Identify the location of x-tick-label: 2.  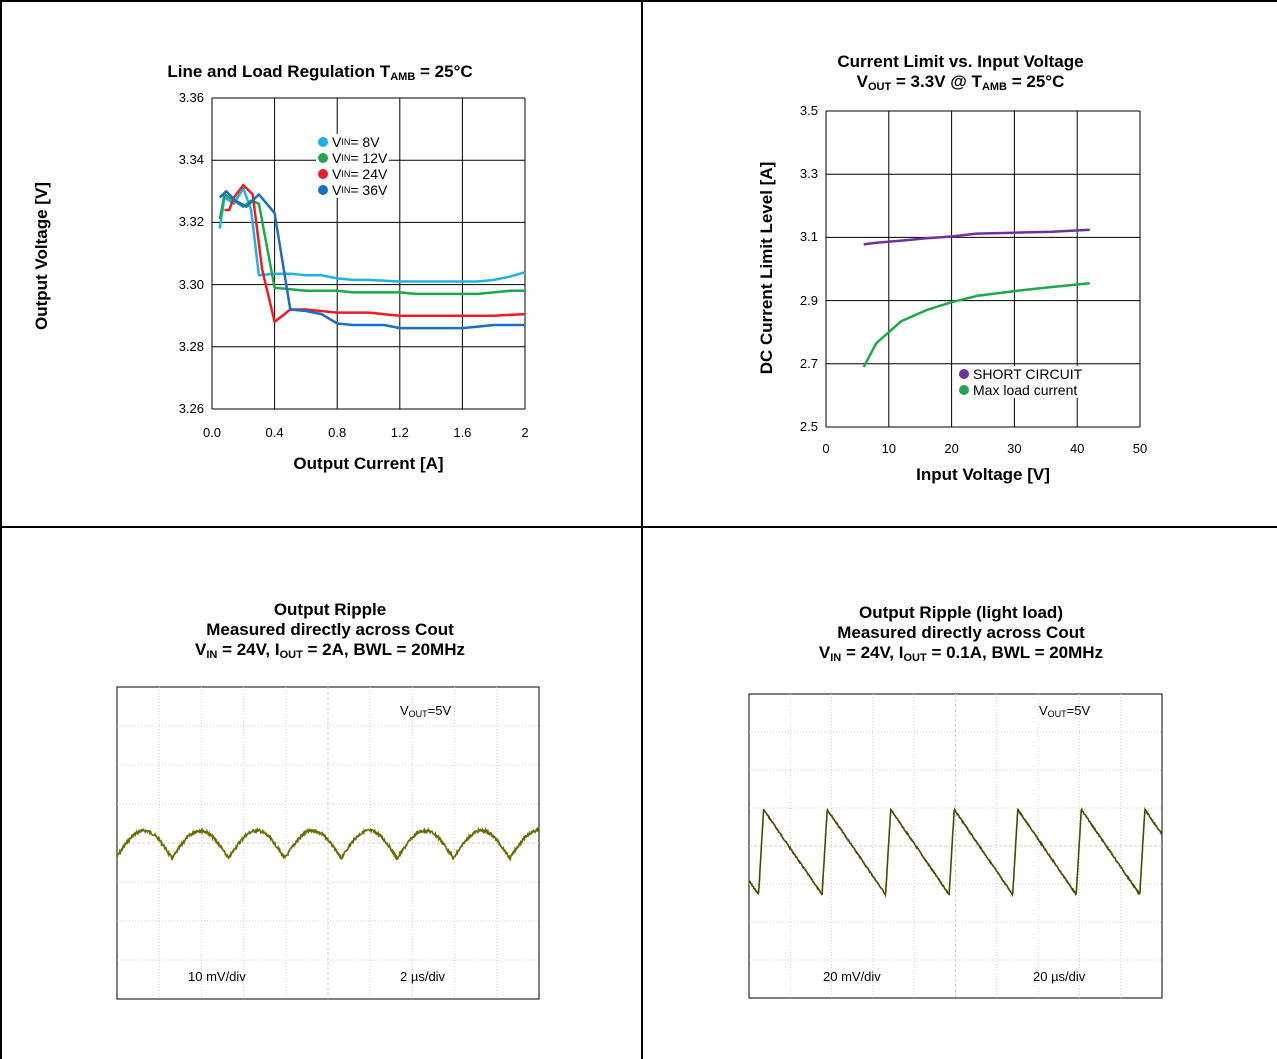
(525, 432).